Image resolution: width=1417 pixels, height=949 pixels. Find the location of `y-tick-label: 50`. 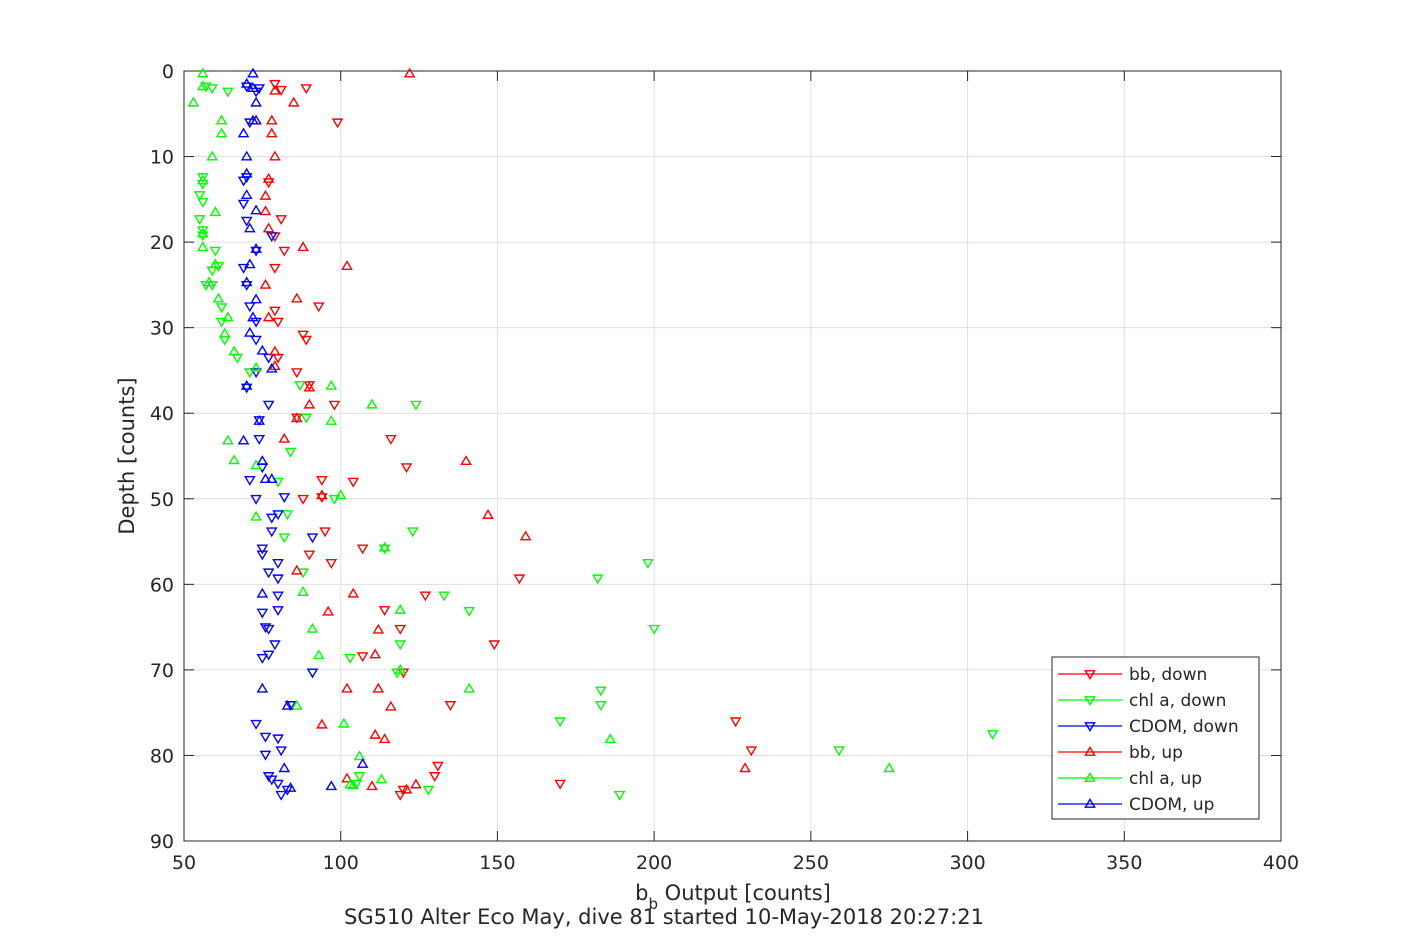

y-tick-label: 50 is located at coordinates (162, 500).